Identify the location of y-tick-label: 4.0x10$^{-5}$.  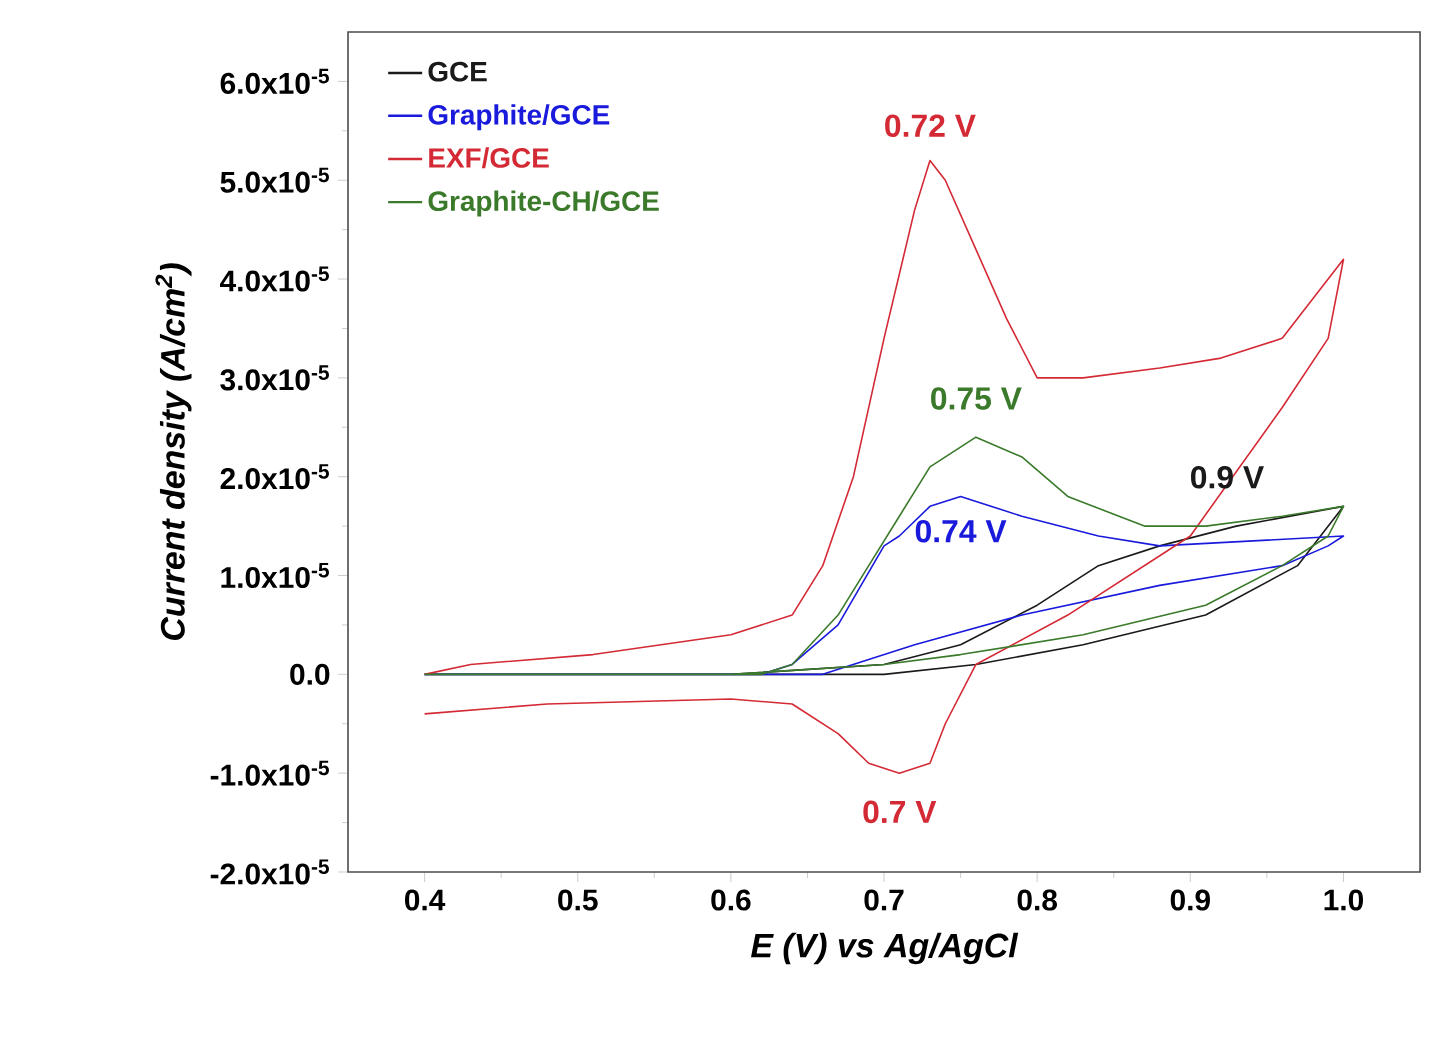
(274, 279).